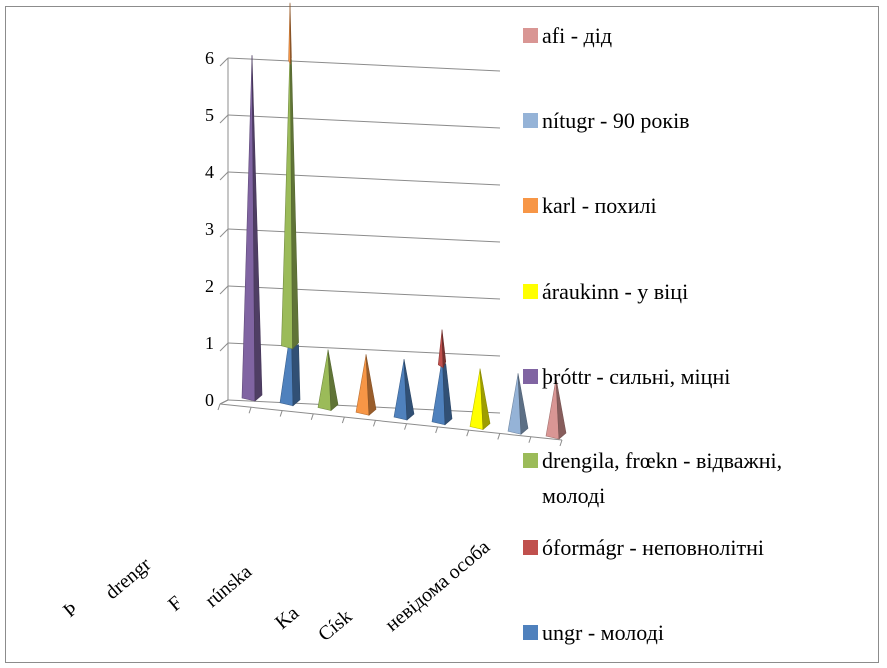 This screenshot has height=668, width=887. I want to click on x-axis-label: drengr, so click(128, 578).